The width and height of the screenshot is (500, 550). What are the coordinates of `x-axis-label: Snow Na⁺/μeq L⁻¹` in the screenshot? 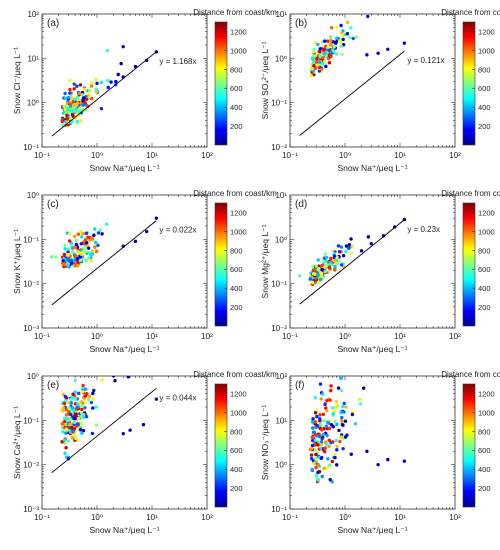 It's located at (124, 168).